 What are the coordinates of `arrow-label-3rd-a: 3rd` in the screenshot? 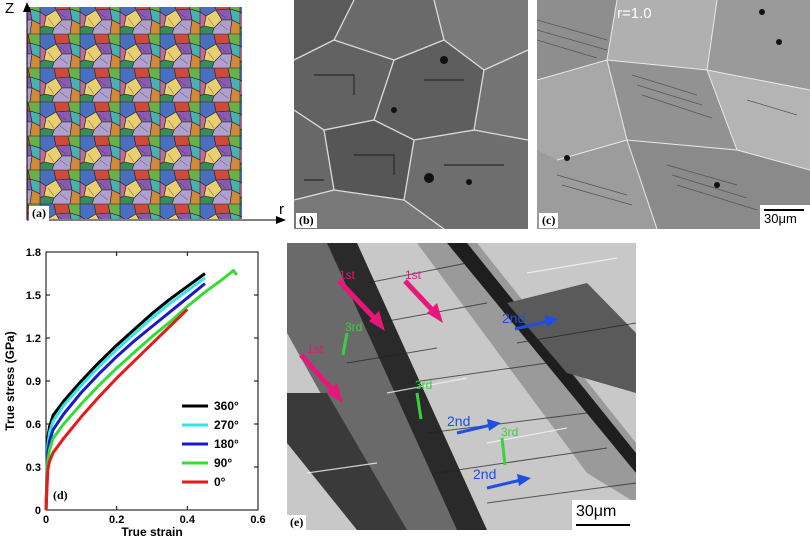 It's located at (353, 327).